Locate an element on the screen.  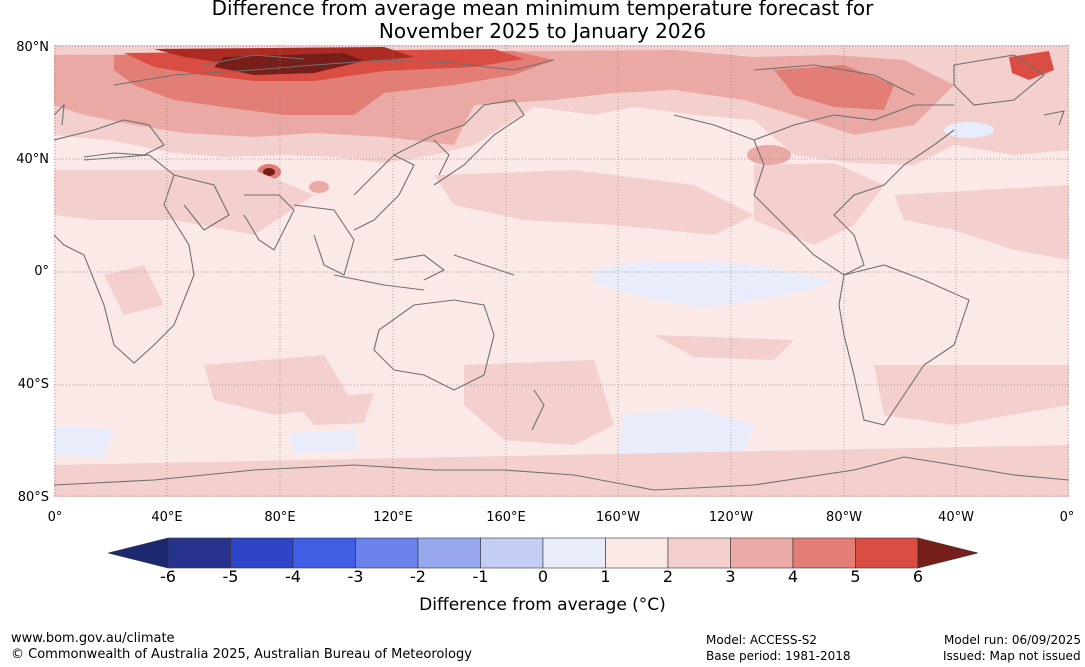
anomaly-cold-labrador is located at coordinates (969, 130).